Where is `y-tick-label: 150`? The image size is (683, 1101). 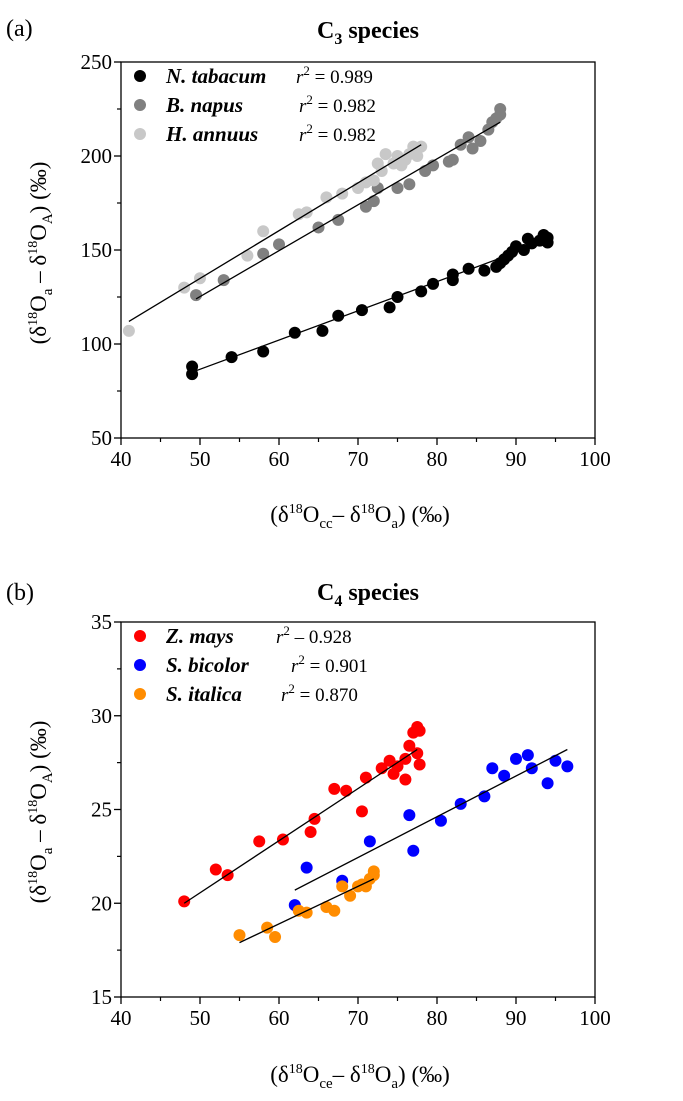
y-tick-label: 150 is located at coordinates (97, 250).